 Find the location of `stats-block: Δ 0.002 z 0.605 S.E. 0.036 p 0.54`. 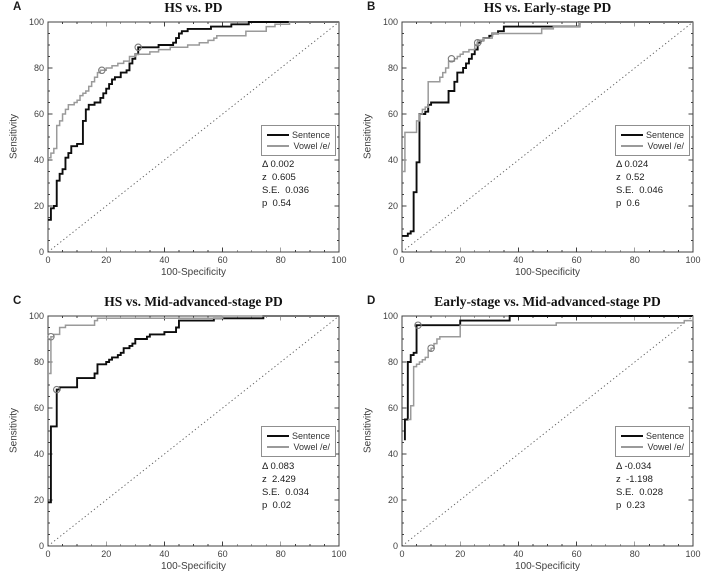

stats-block: Δ 0.002 z 0.605 S.E. 0.036 p 0.54 is located at coordinates (285, 184).